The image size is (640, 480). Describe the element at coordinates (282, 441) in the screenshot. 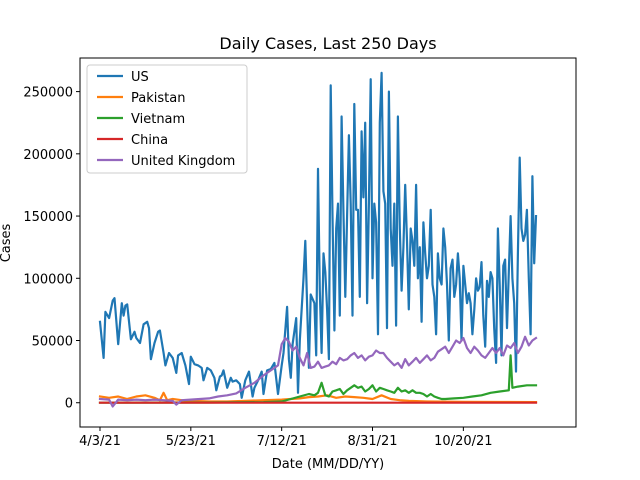

I see `x-tick-label: 7/12/21` at that location.